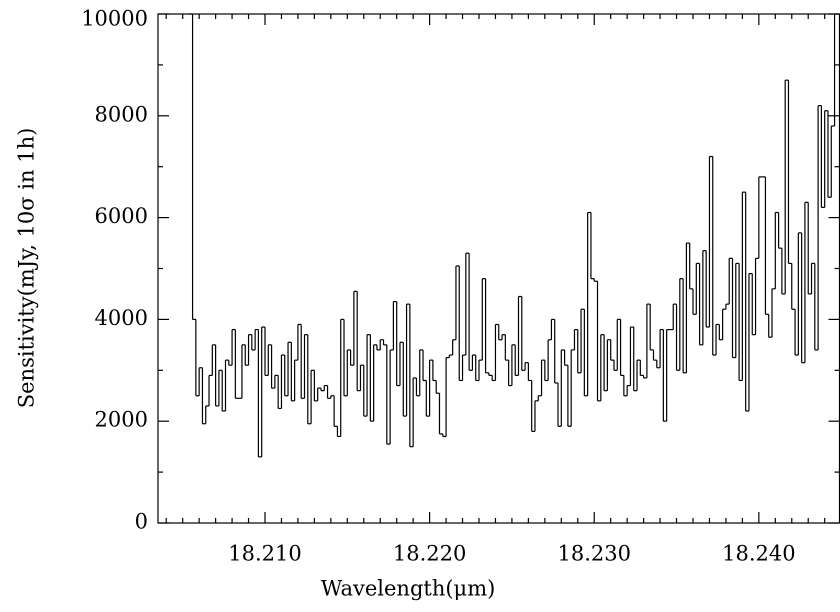  I want to click on y-tick-label: 0, so click(141, 522).